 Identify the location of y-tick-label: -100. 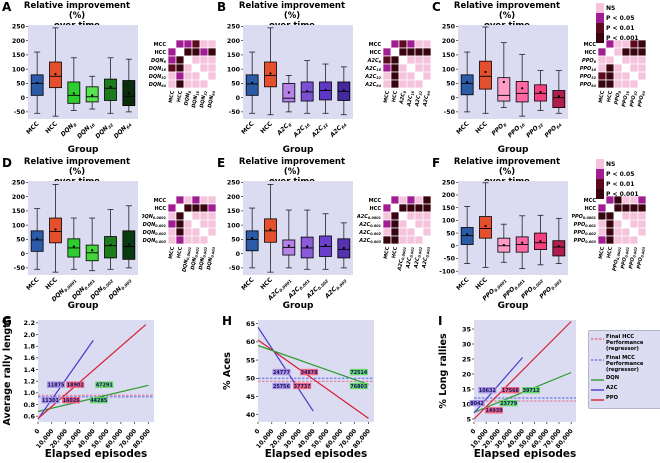
(447, 271).